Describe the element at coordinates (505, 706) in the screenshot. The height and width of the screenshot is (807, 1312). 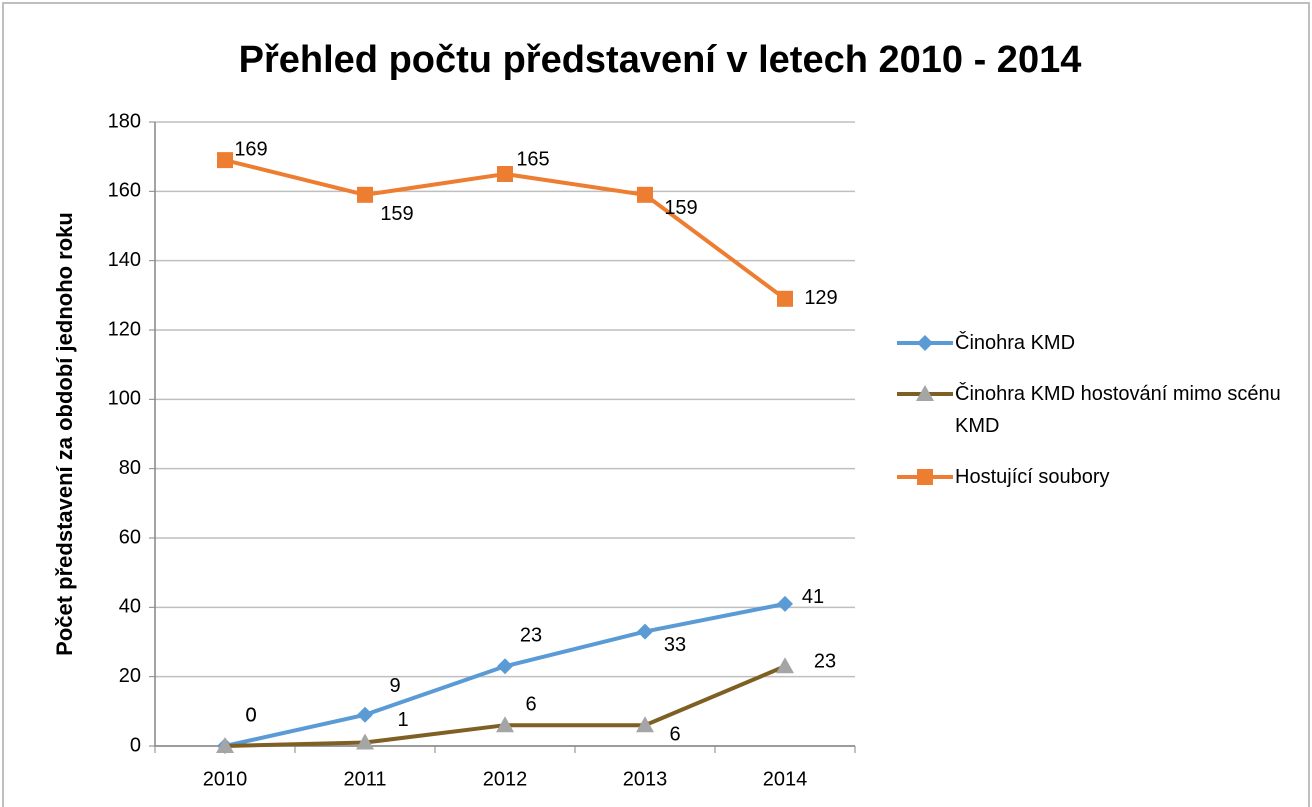
I see `series-line` at that location.